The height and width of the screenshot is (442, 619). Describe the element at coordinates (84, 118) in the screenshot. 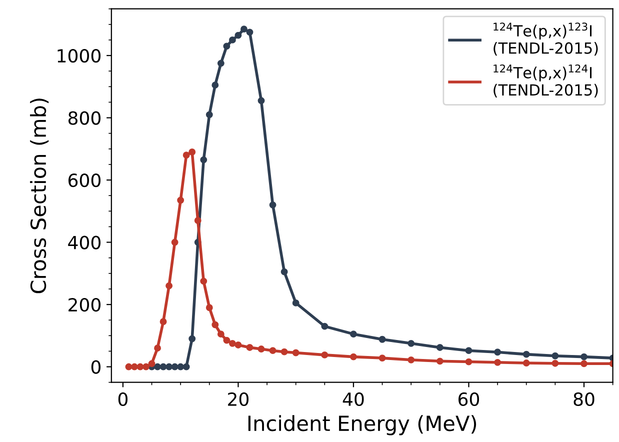

I see `y-tick-label: 800` at that location.